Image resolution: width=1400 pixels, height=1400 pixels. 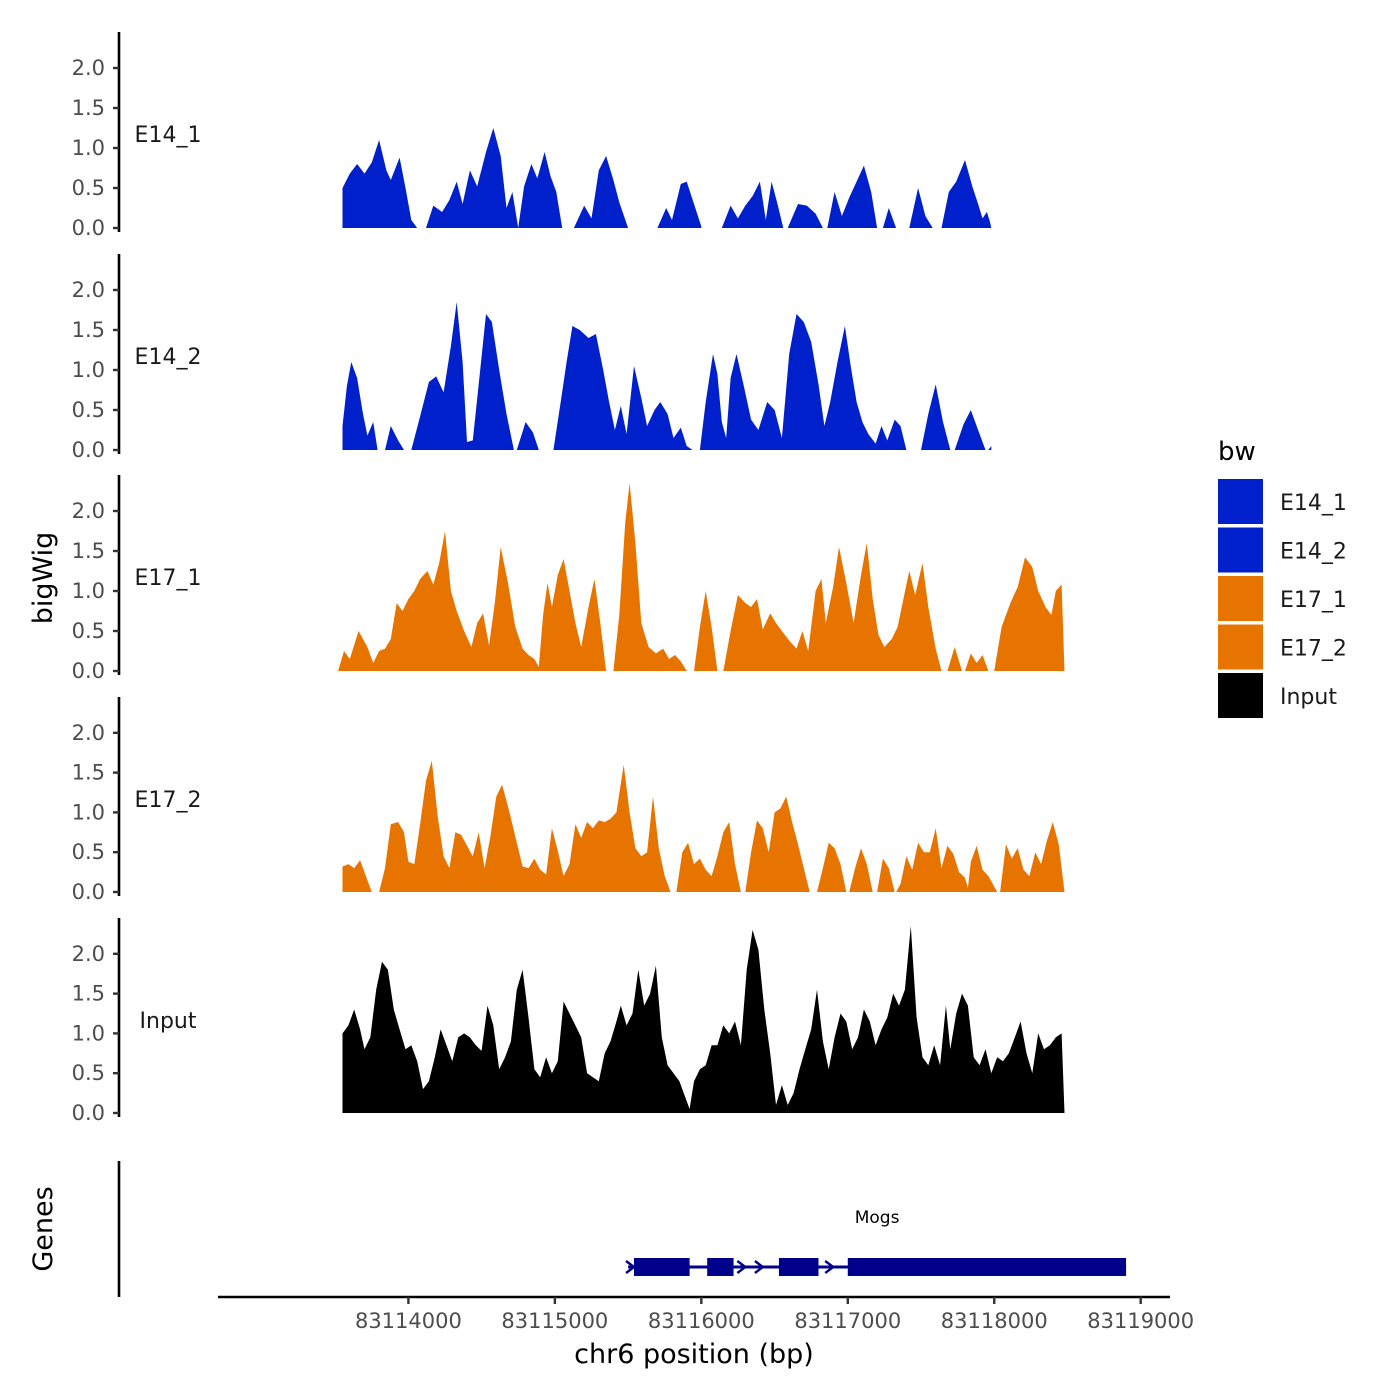 What do you see at coordinates (1313, 600) in the screenshot?
I see `legend-label-e17-1: E17_1` at bounding box center [1313, 600].